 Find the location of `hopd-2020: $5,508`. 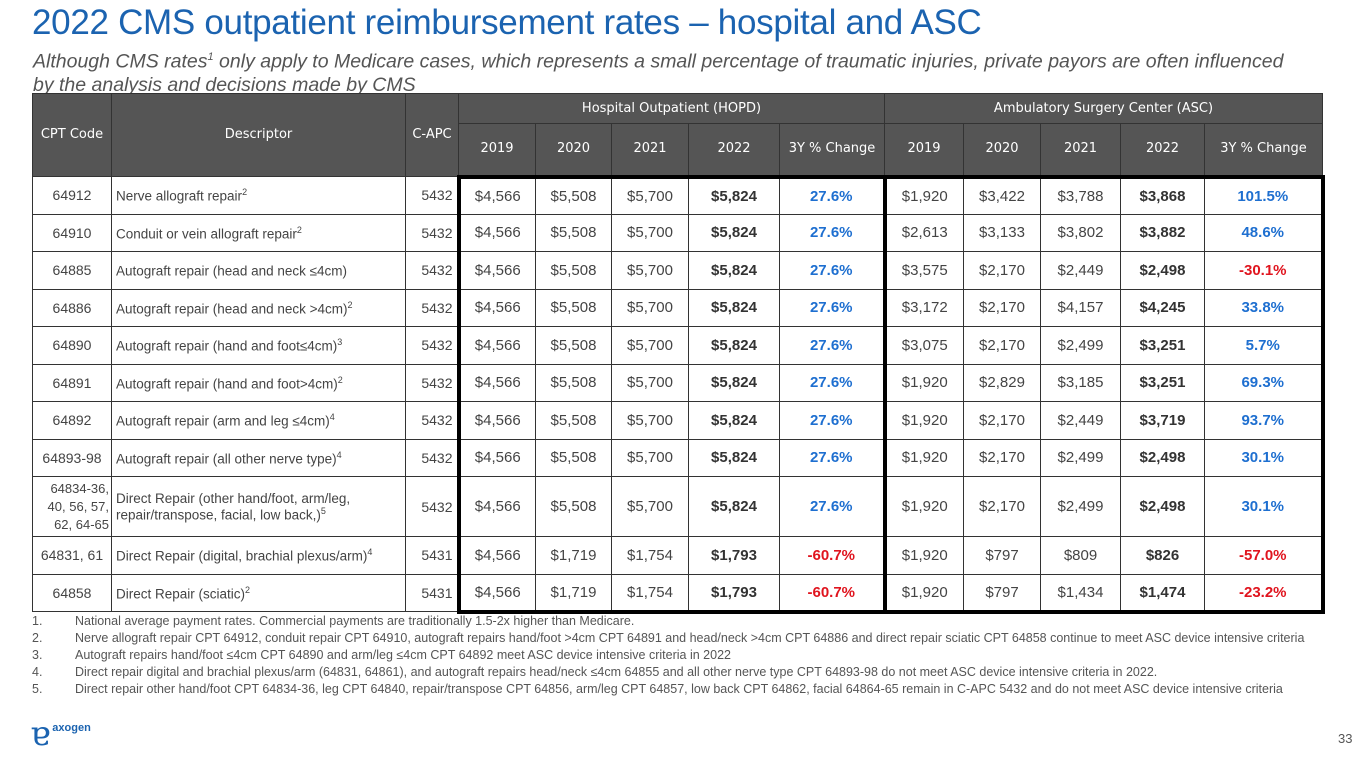

hopd-2020: $5,508 is located at coordinates (573, 420).